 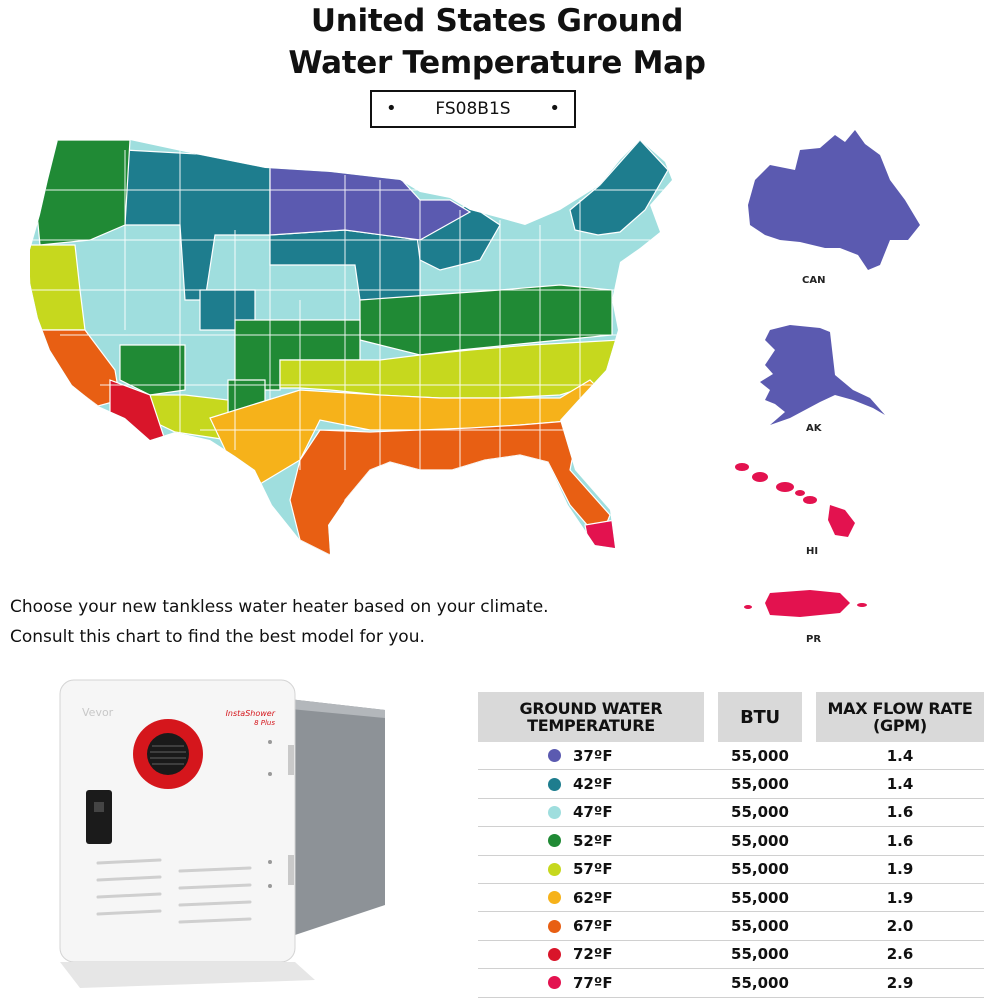 I want to click on temperature-cell: 47ºF, so click(x=591, y=812).